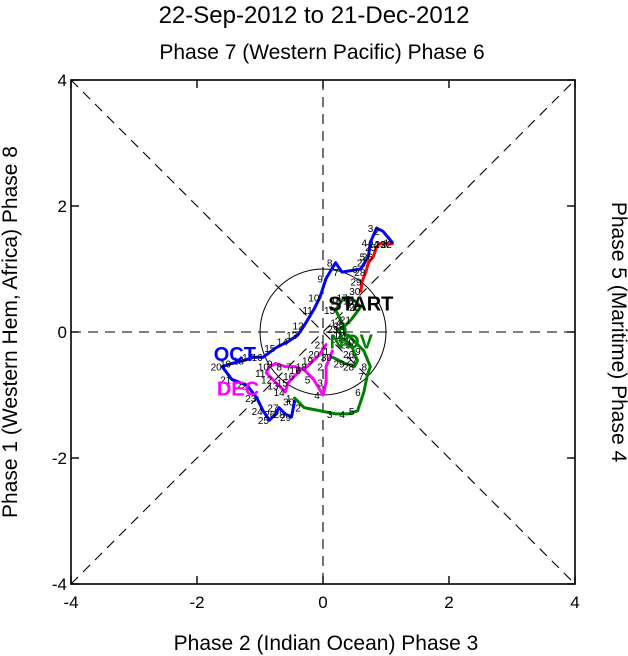  I want to click on day-label-oct: 14, so click(283, 342).